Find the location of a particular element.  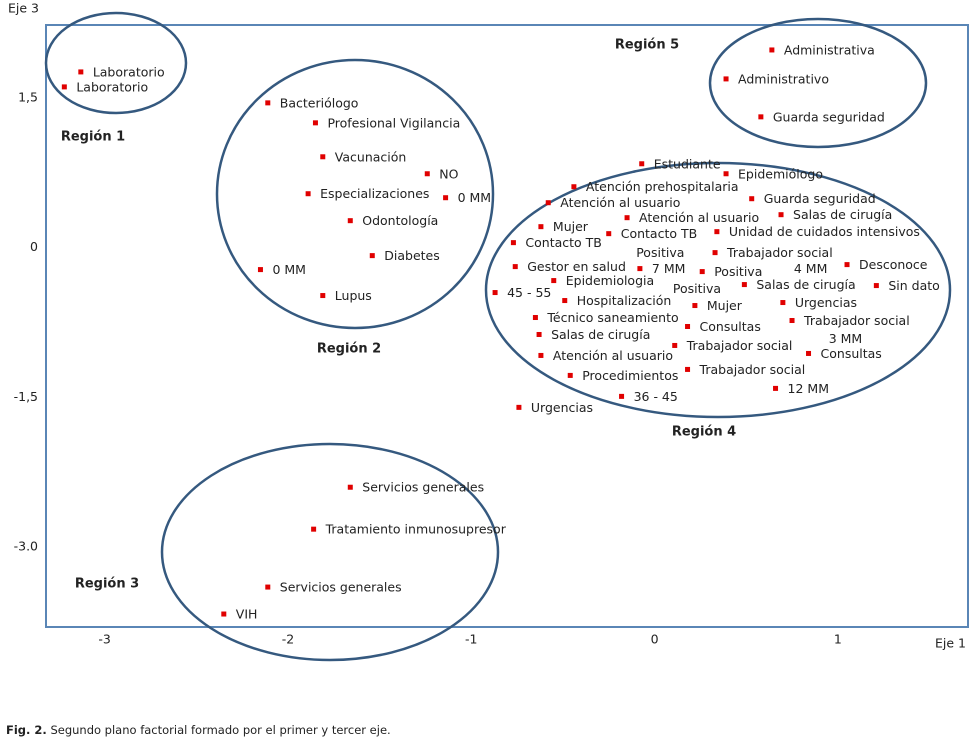

point-label: Atención al usuario is located at coordinates (613, 355).